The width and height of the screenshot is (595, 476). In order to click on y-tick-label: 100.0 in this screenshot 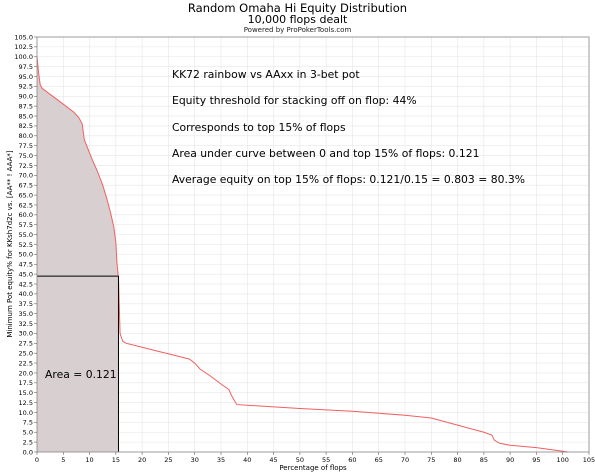, I will do `click(23, 57)`.